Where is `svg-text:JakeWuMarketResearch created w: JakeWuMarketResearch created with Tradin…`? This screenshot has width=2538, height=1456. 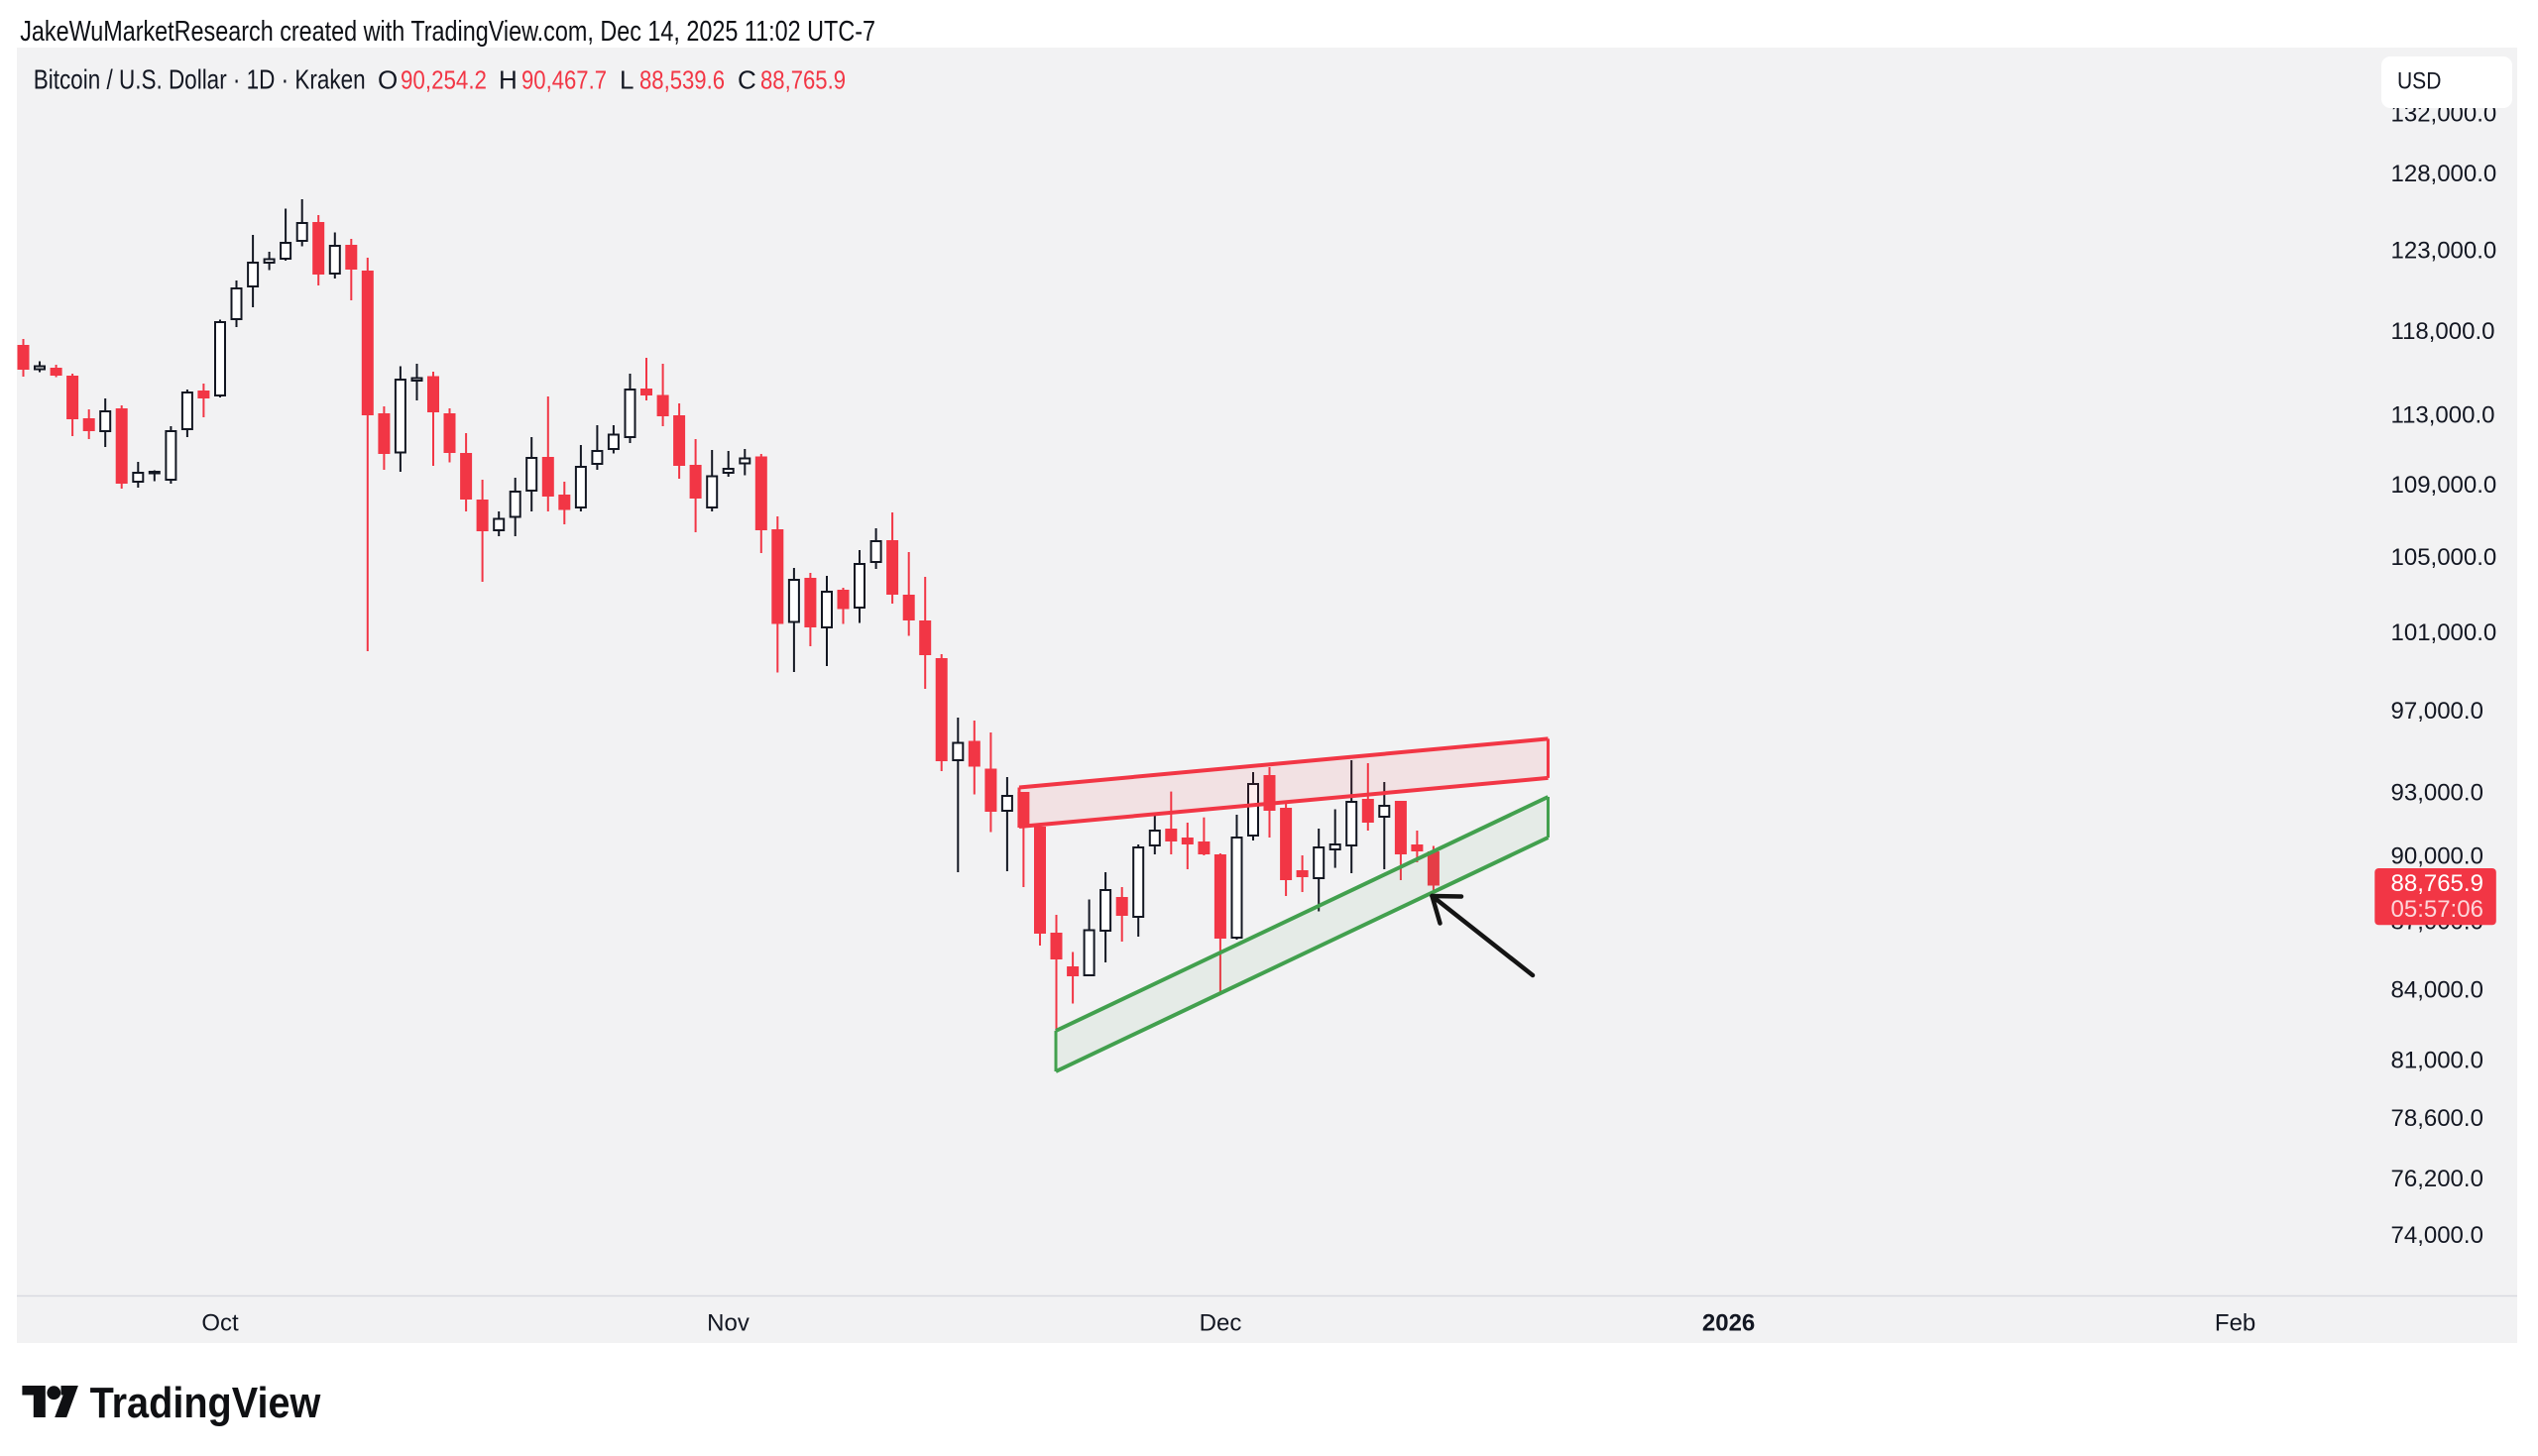 svg-text:JakeWuMarketResearch created w: JakeWuMarketResearch created with Tradin… is located at coordinates (447, 32).